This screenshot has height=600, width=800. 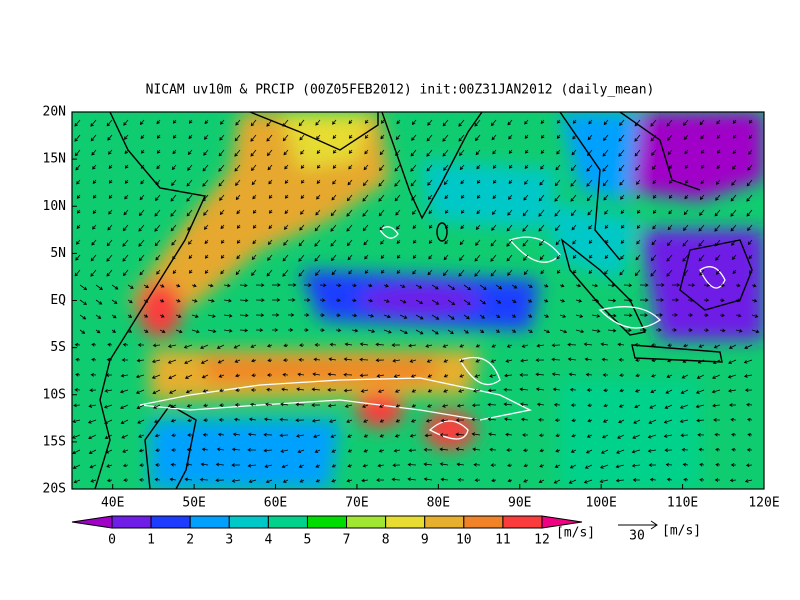 I want to click on latitude-label: 5N, so click(x=58, y=253).